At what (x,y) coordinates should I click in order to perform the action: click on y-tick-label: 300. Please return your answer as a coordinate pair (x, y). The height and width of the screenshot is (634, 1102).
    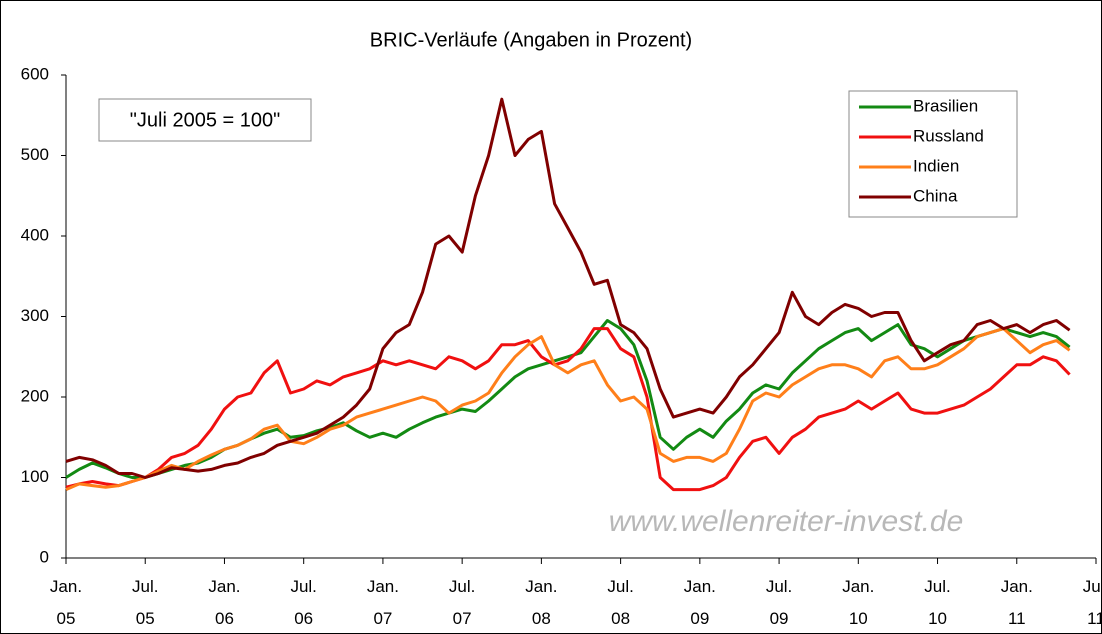
    Looking at the image, I should click on (35, 315).